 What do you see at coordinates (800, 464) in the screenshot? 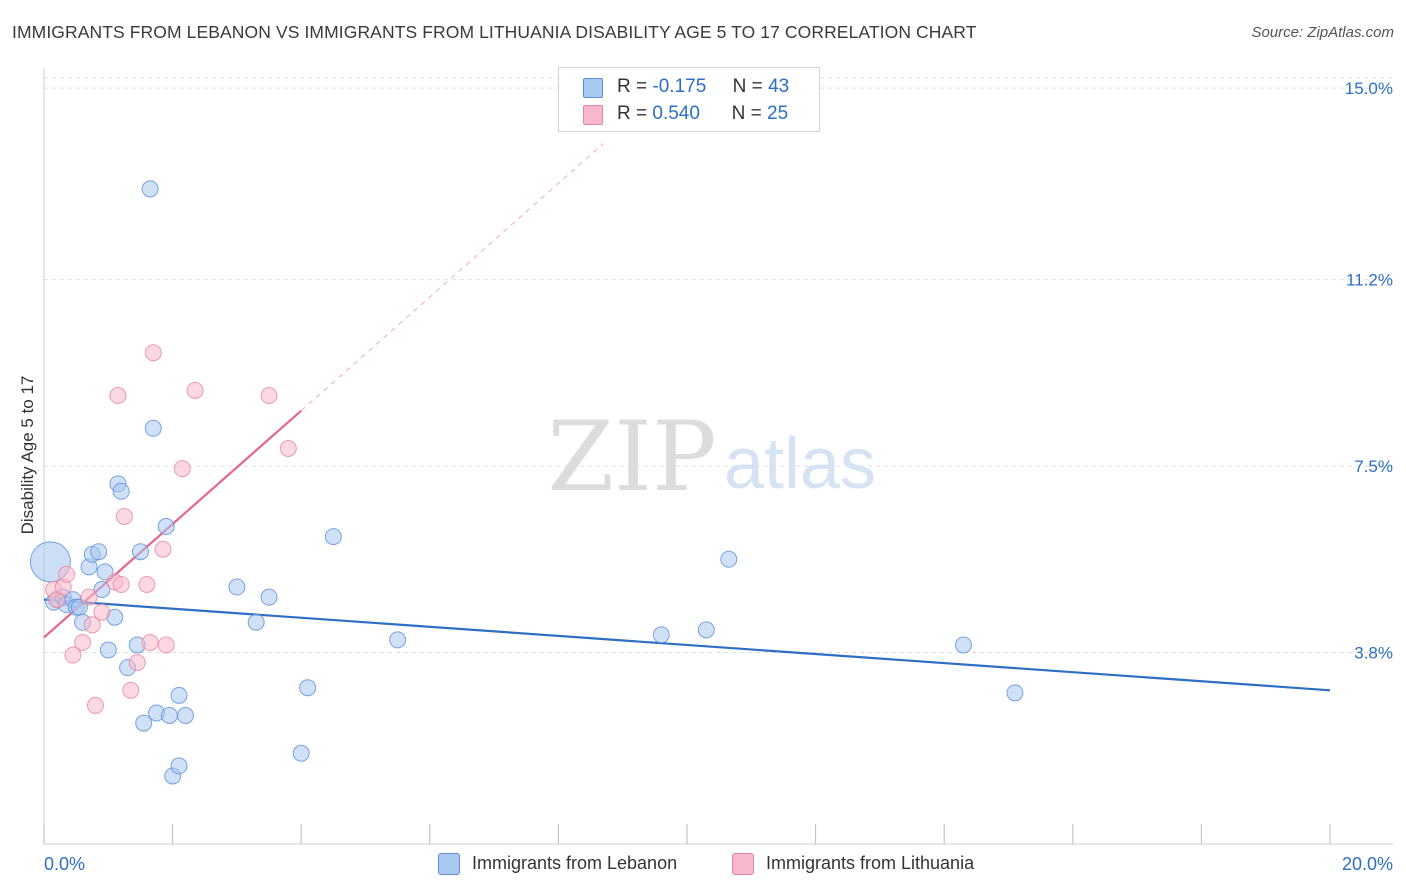
I see `watermark-atlas: atlas` at bounding box center [800, 464].